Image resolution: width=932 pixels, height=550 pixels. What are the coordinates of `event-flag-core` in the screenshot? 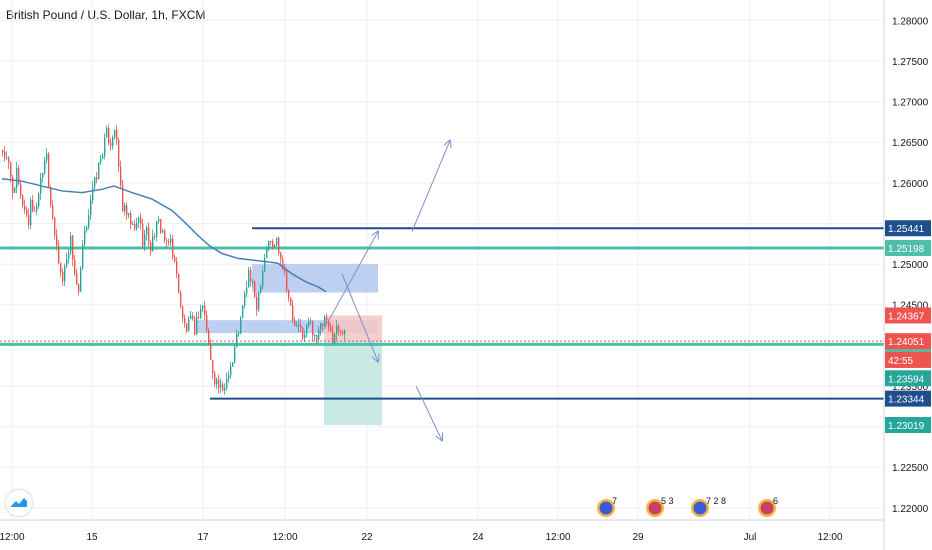 It's located at (606, 508).